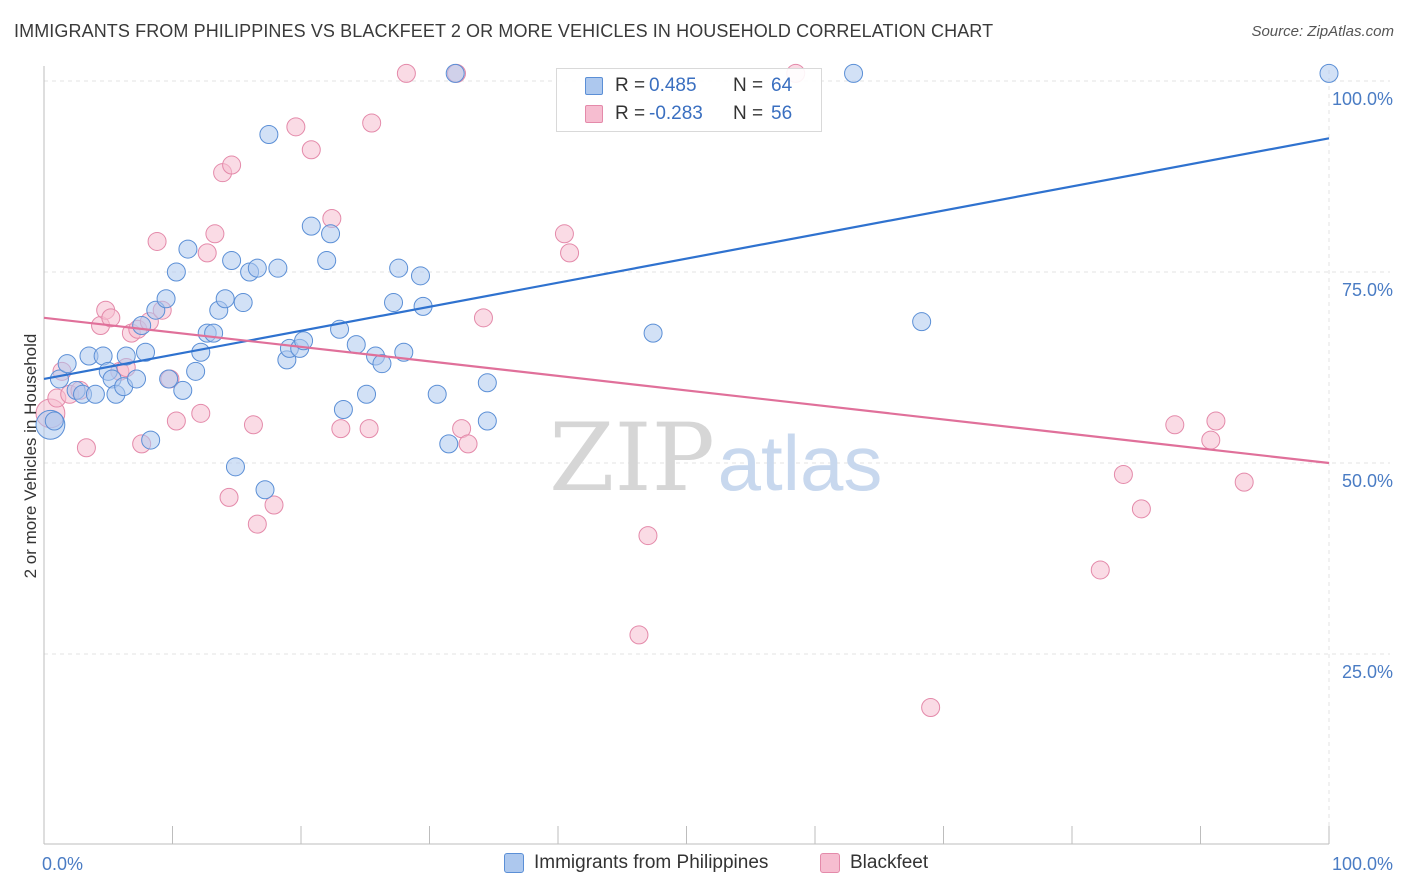  I want to click on legend-n-value: 64, so click(782, 85).